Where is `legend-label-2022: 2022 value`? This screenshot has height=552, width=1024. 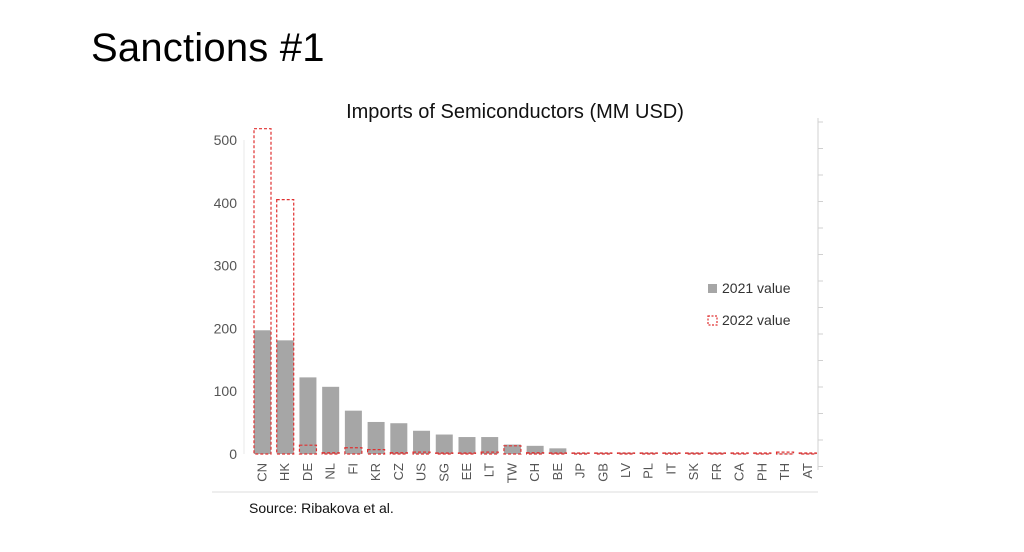 legend-label-2022: 2022 value is located at coordinates (756, 320).